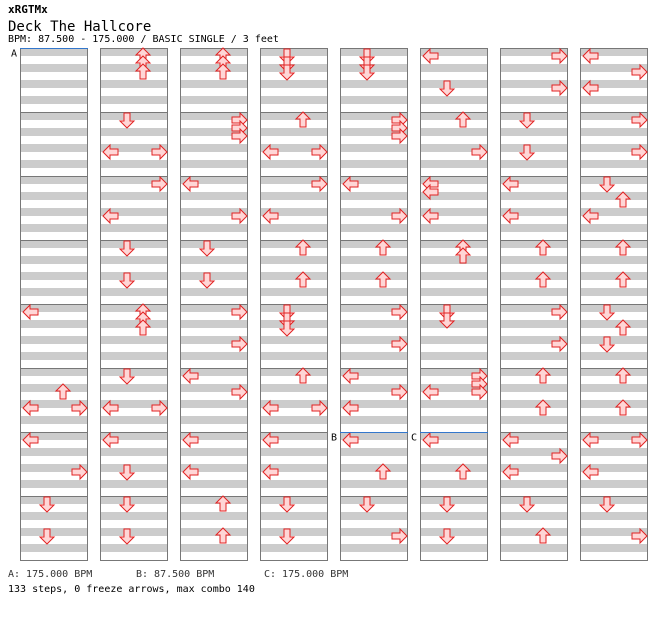 The width and height of the screenshot is (672, 620). I want to click on site-logo: xRGTMx, so click(28, 9).